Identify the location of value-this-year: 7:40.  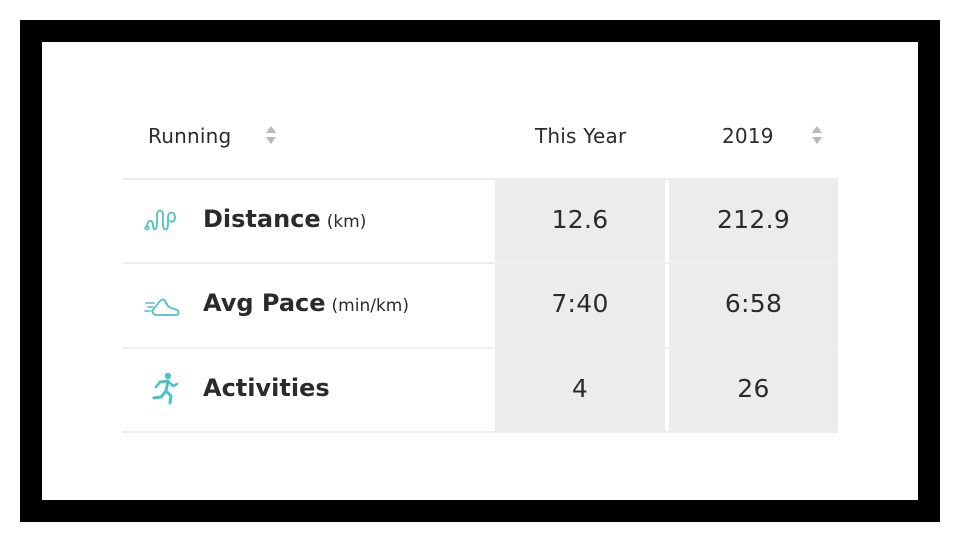
(580, 303).